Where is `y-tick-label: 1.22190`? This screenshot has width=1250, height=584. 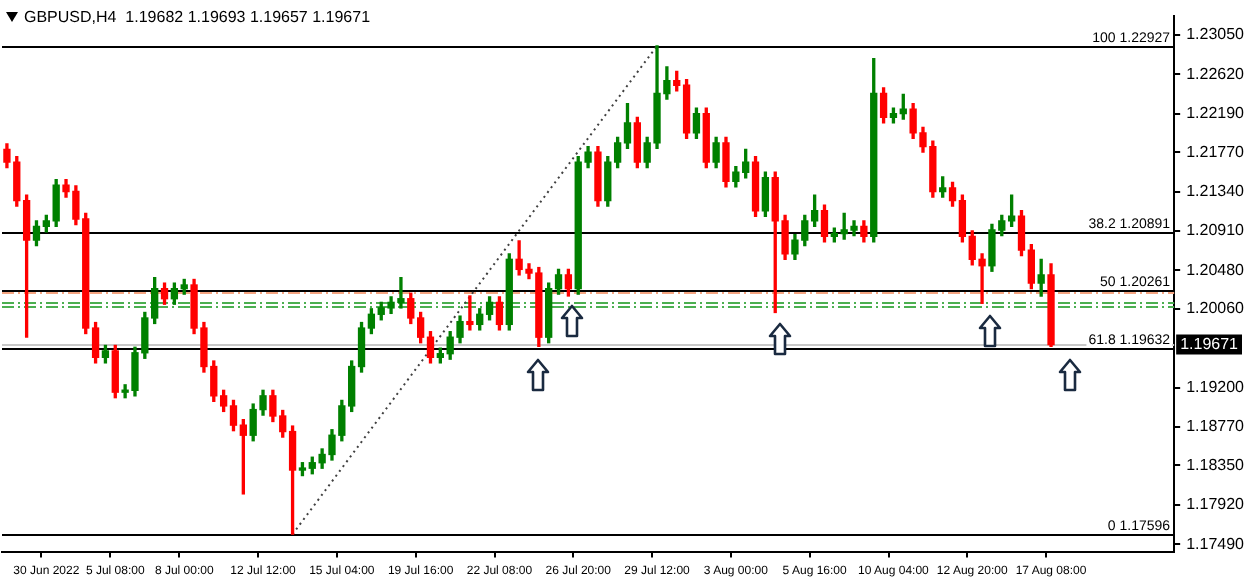
y-tick-label: 1.22190 is located at coordinates (1216, 113).